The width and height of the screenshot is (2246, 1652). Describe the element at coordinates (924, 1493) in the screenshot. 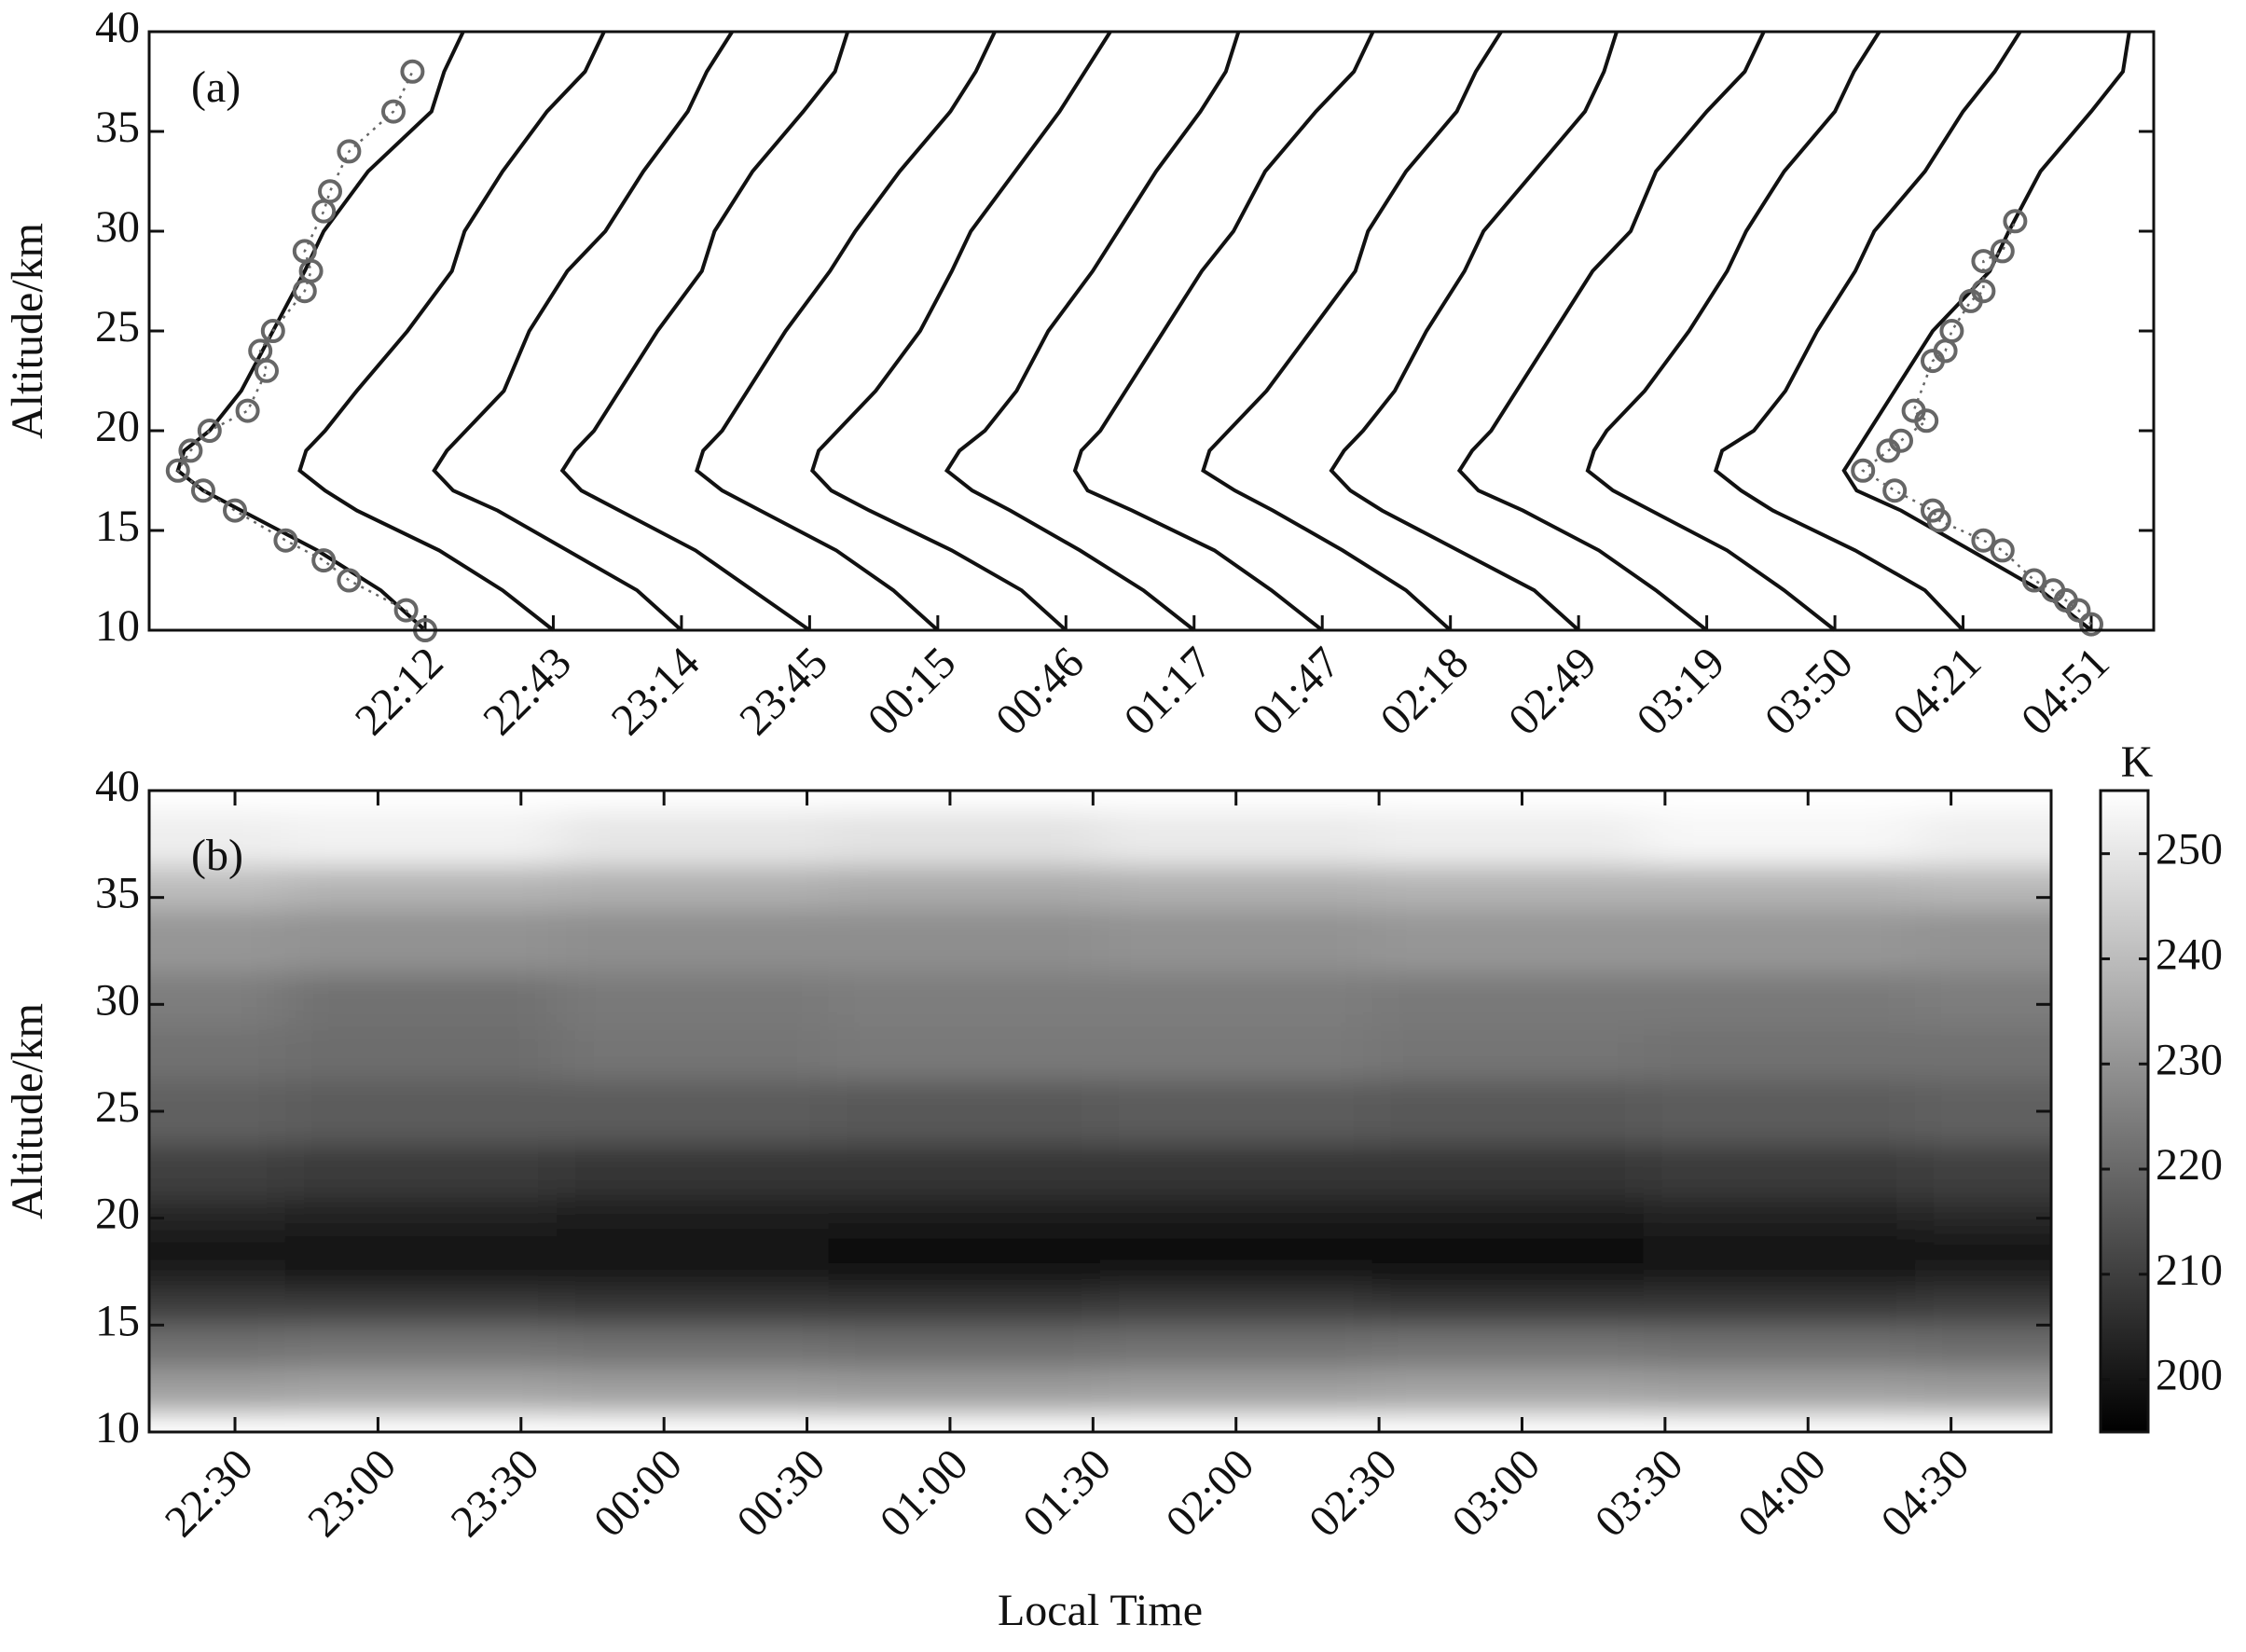

I see `x-tick-label: 01:00` at that location.